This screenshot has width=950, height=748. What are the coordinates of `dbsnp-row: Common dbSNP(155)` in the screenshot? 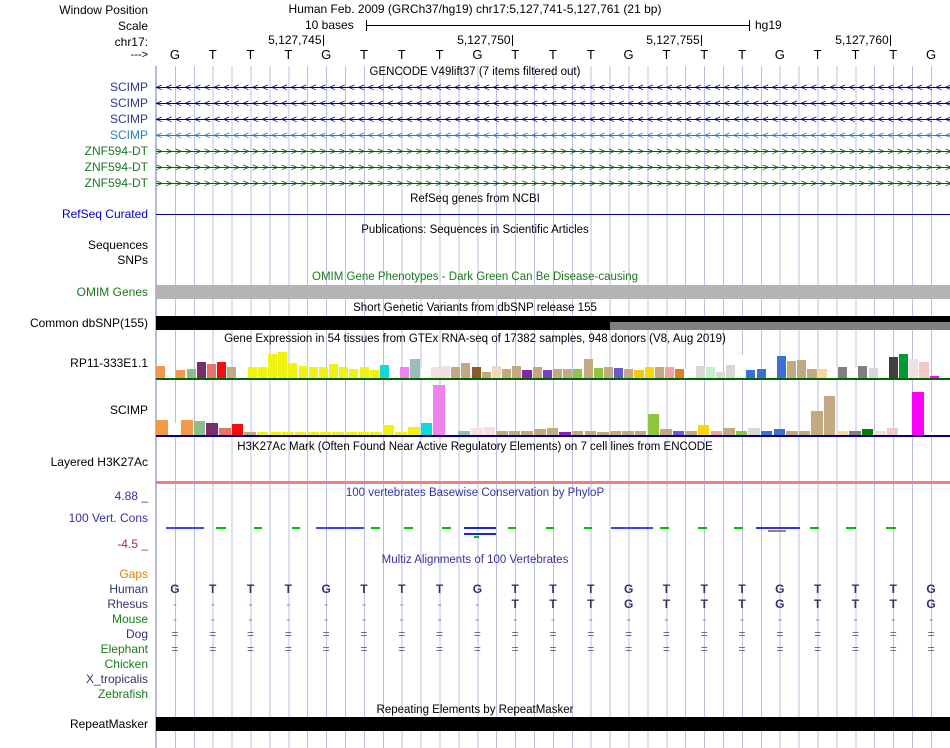 It's located at (475, 324).